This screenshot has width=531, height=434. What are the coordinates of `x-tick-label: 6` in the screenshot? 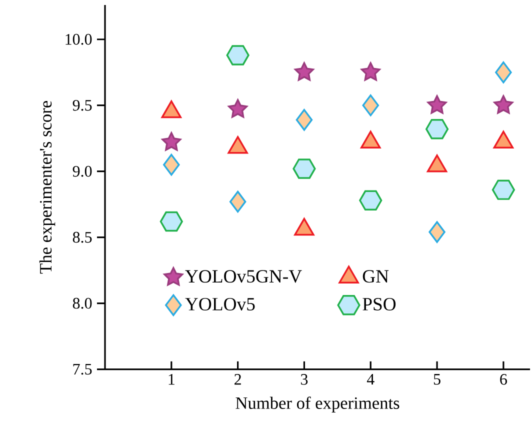 It's located at (503, 379).